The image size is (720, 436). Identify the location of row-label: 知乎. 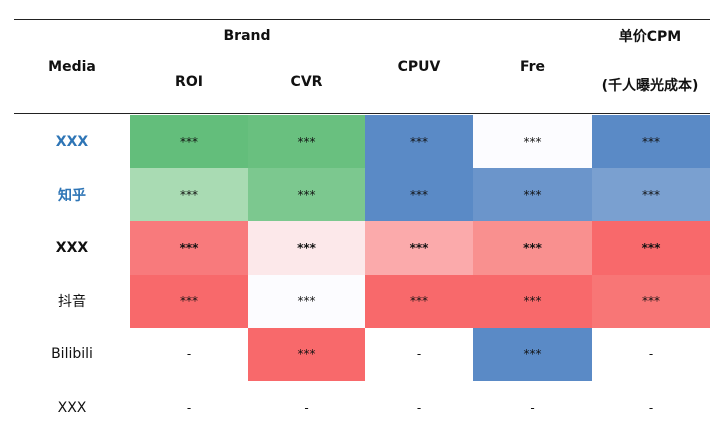
(72, 195).